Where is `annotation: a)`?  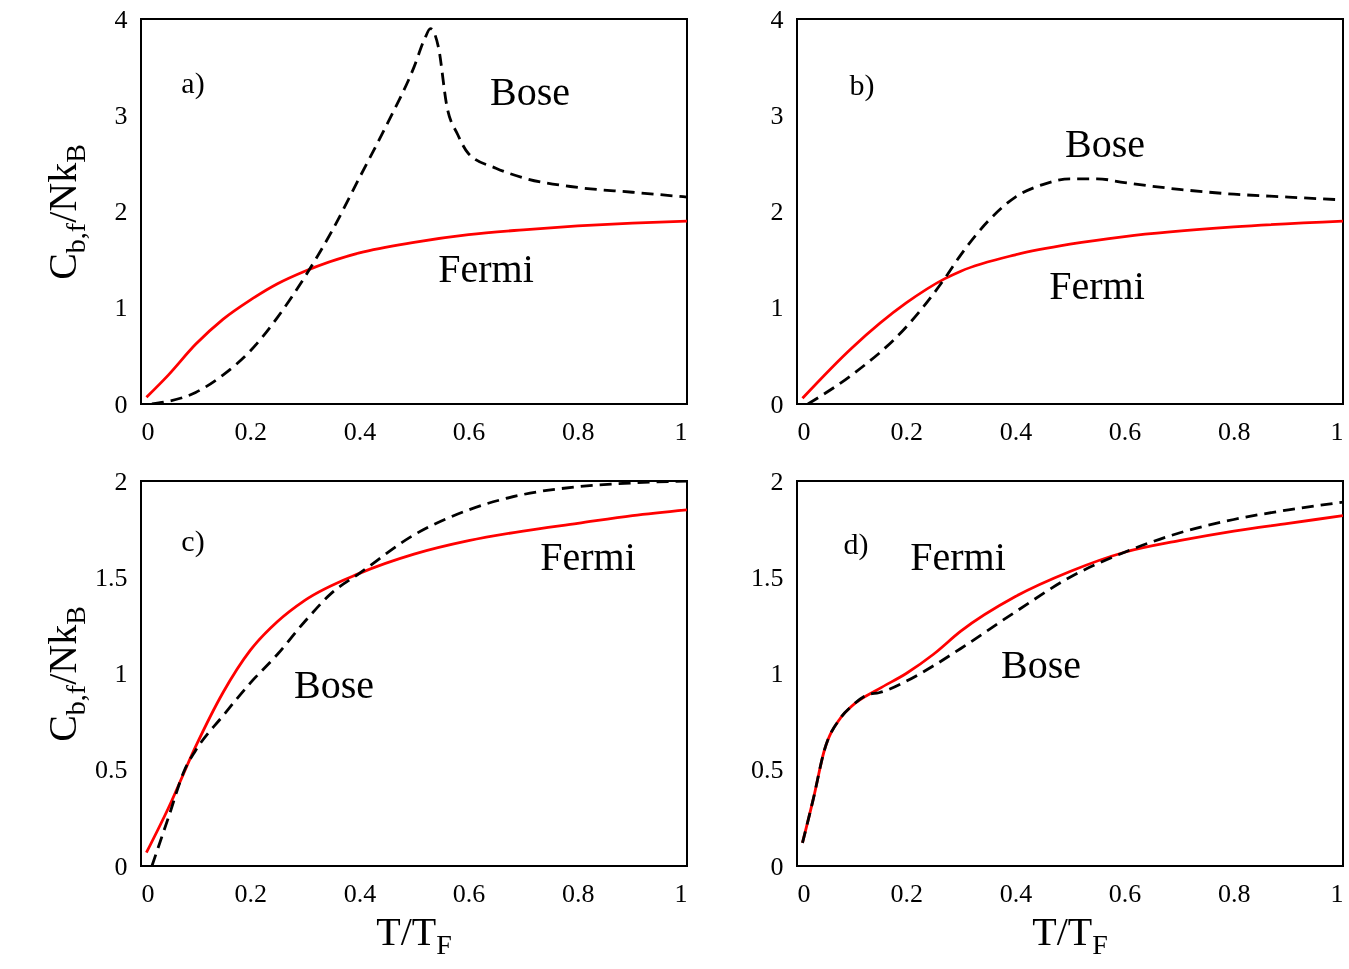
annotation: a) is located at coordinates (193, 83).